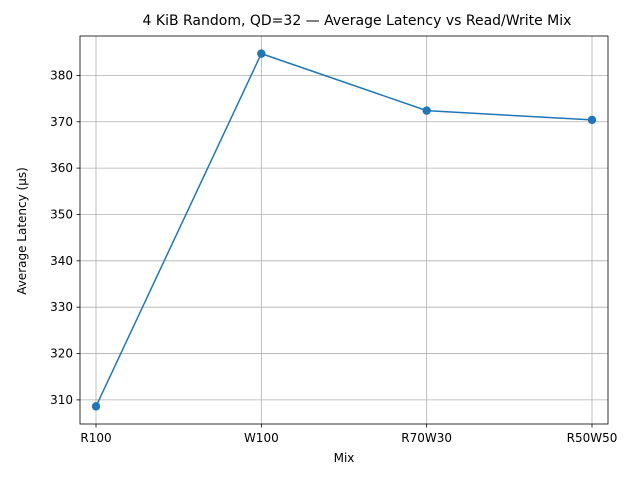 The height and width of the screenshot is (480, 640). I want to click on y-axis-label: Average Latency (µs), so click(22, 231).